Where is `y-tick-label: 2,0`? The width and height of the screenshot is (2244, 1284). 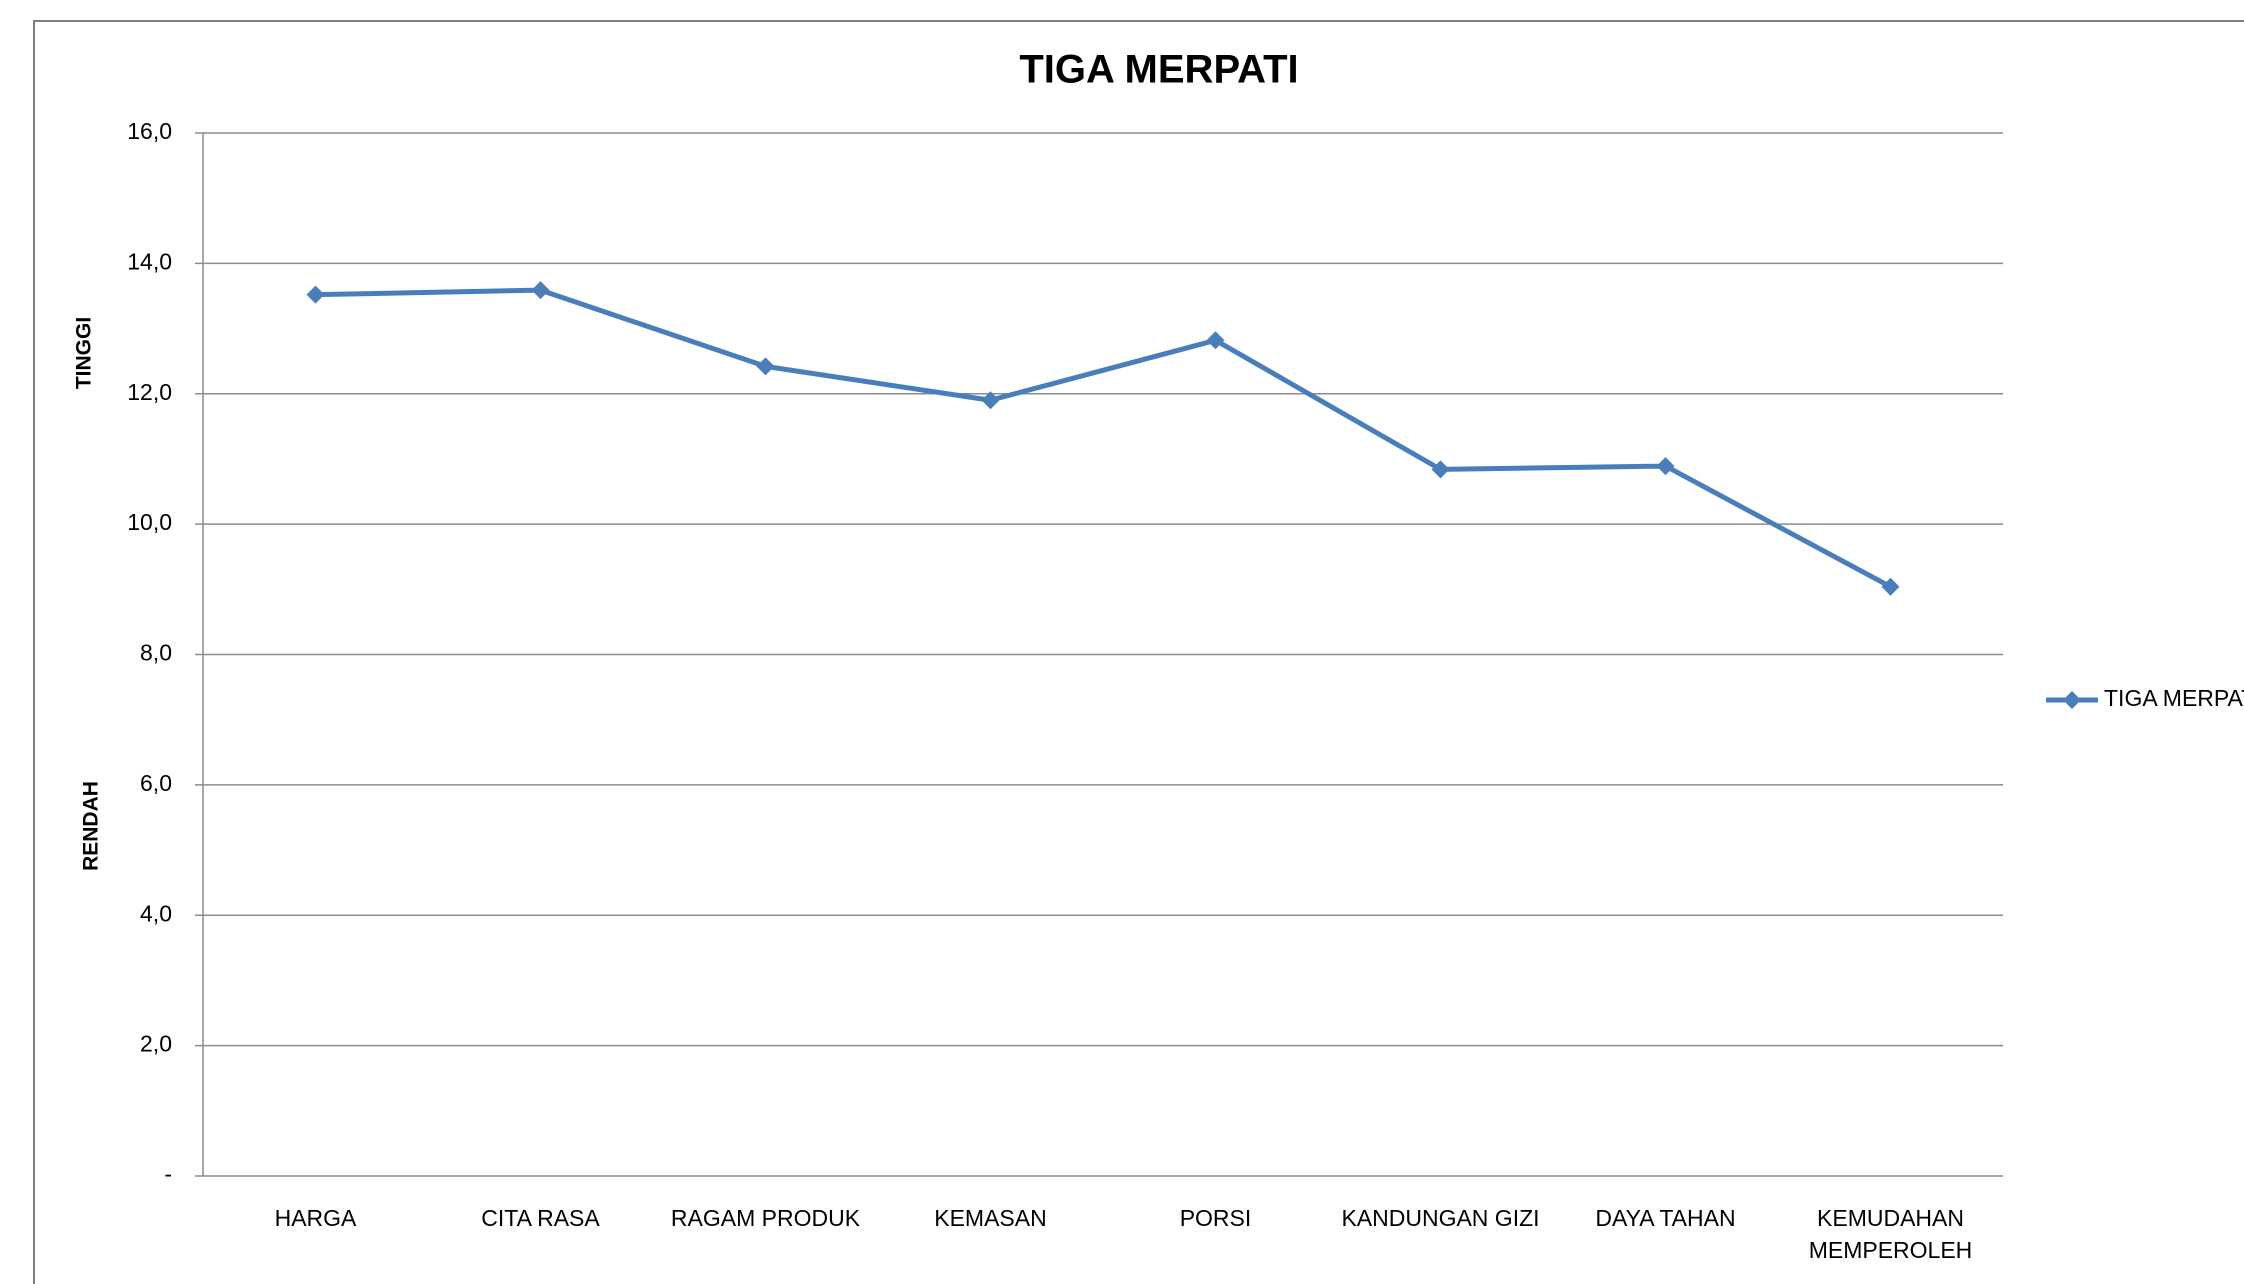
y-tick-label: 2,0 is located at coordinates (156, 1044).